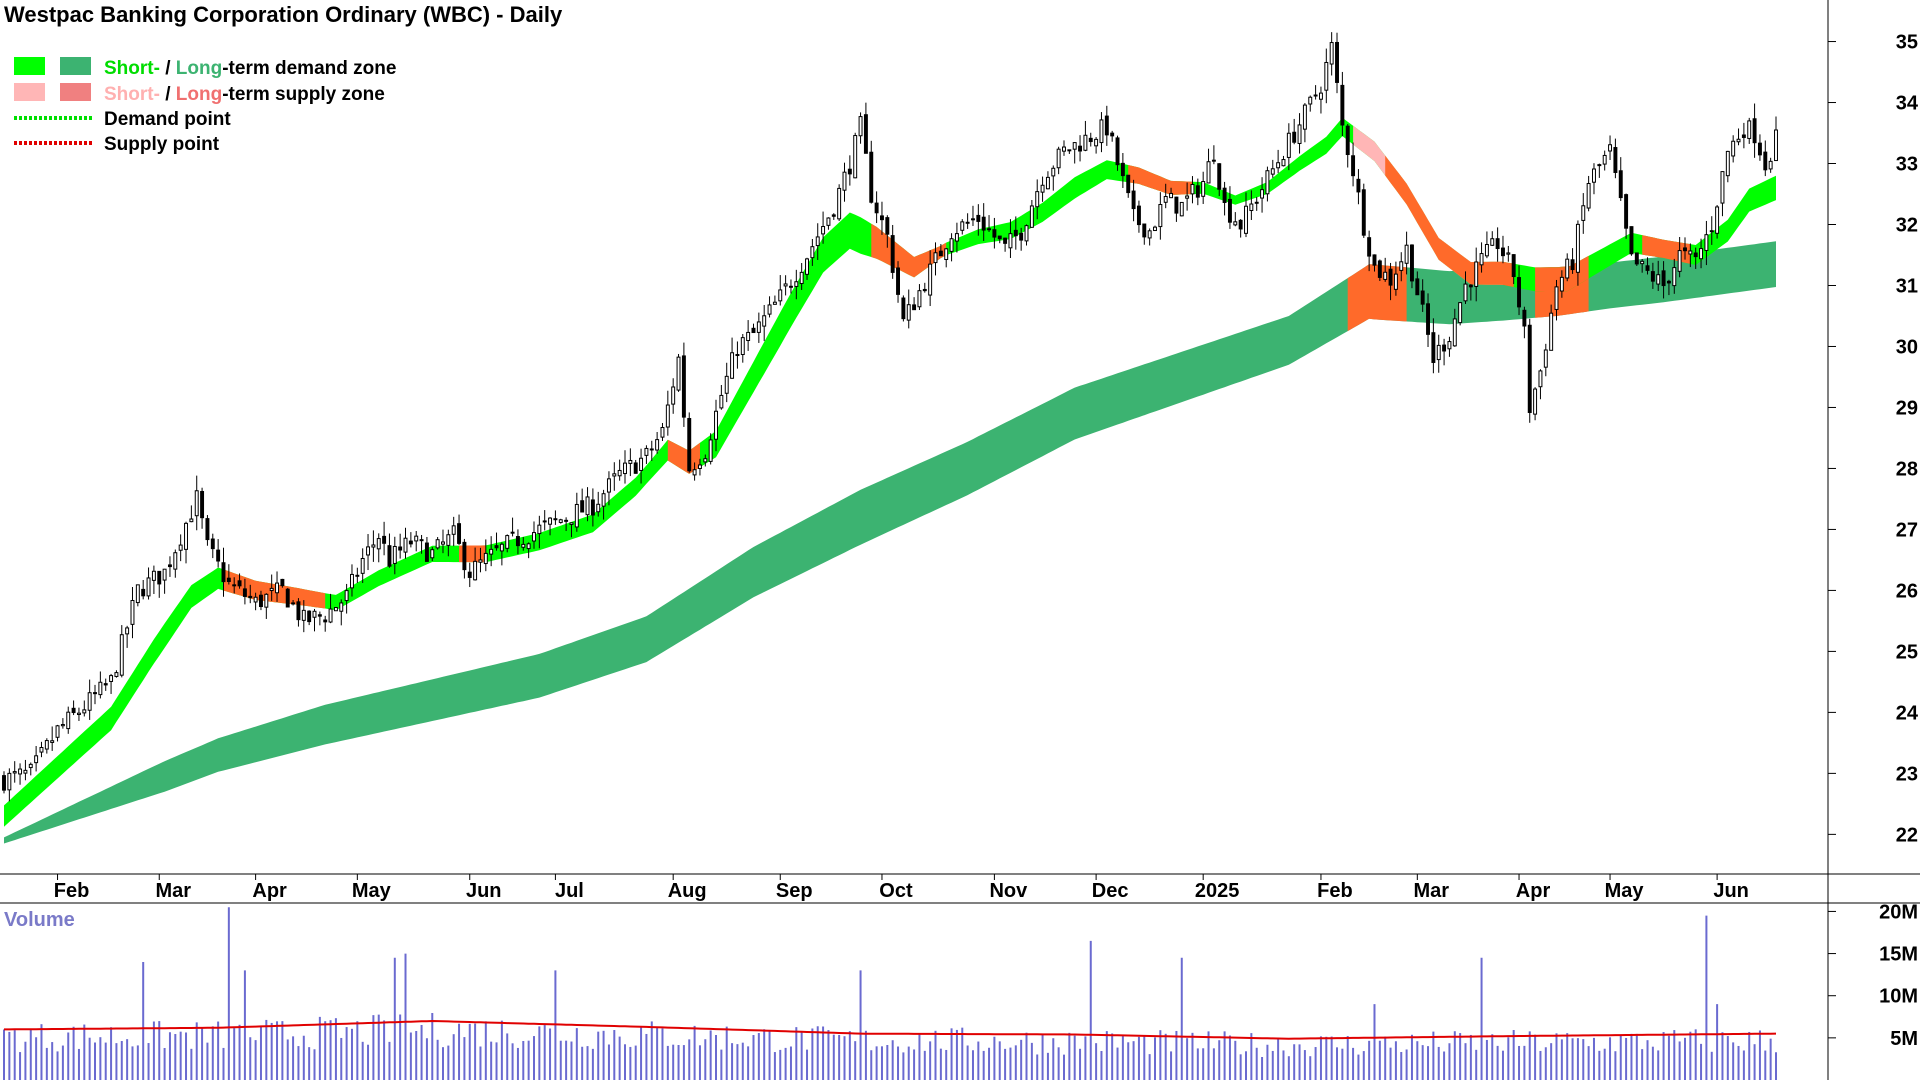  I want to click on price-tick-label: 27, so click(1907, 530).